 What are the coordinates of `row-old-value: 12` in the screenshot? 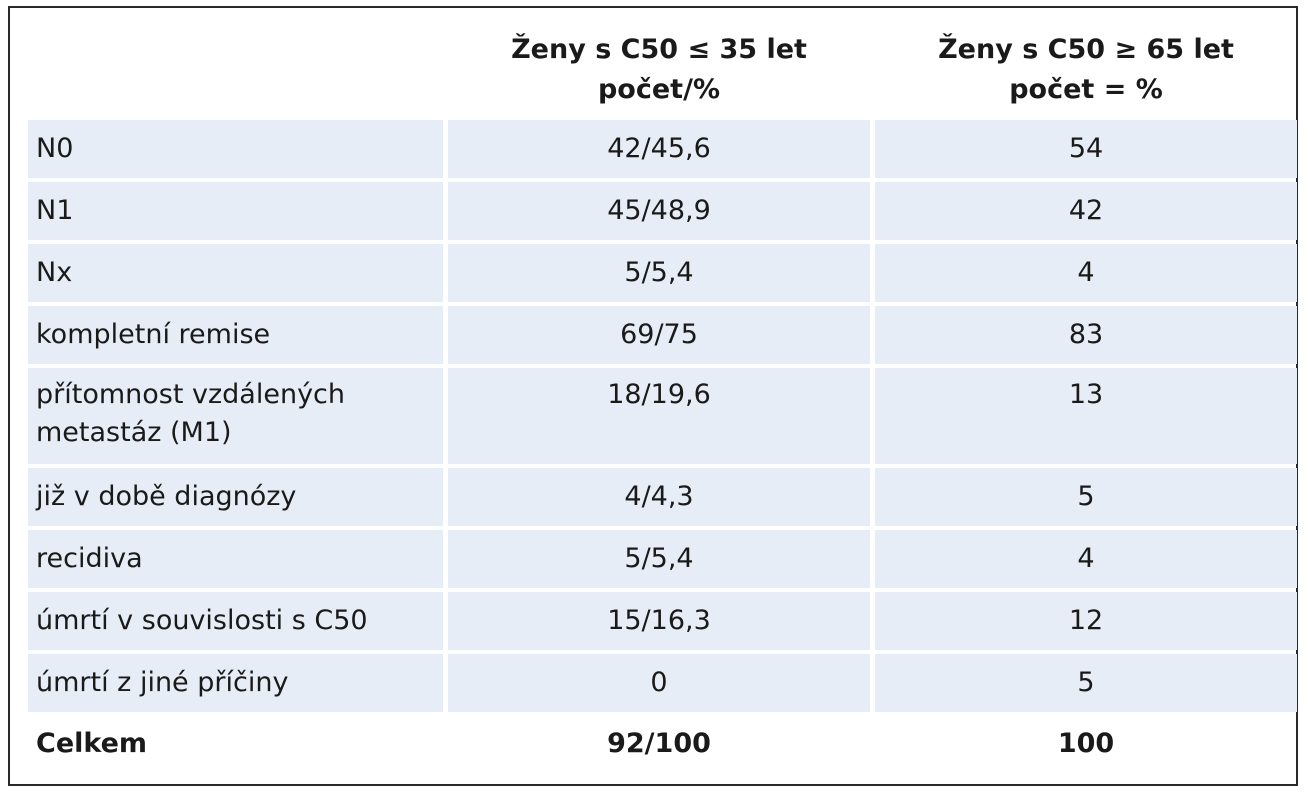 It's located at (1086, 621).